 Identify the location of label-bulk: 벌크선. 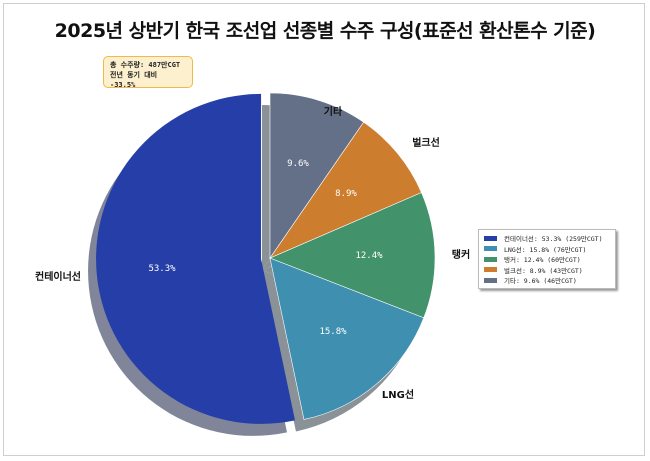
(426, 142).